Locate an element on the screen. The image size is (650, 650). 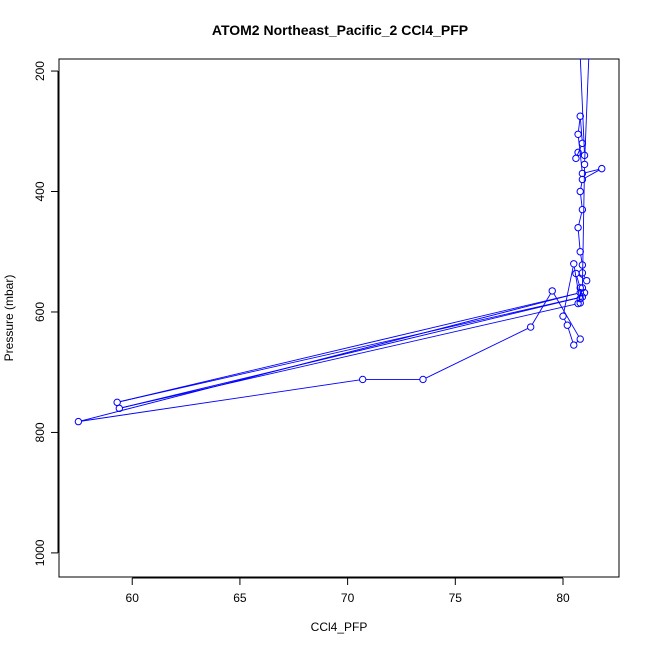
x-tick-label: 80 is located at coordinates (563, 598).